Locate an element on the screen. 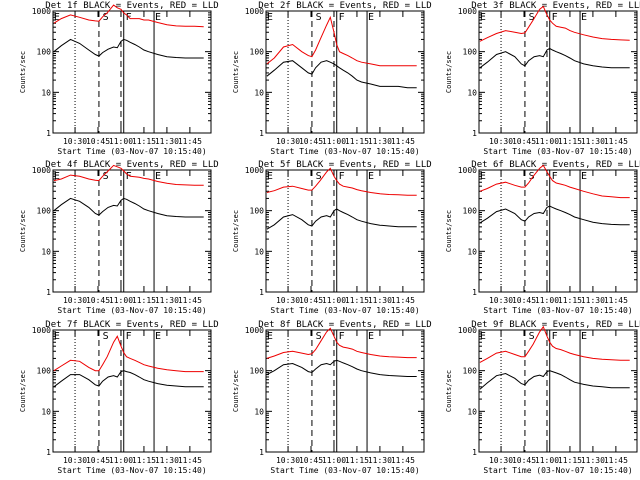 The width and height of the screenshot is (640, 480). chart-title: Det 3f BLACK = Events, RED = LLD is located at coordinates (555, 6).